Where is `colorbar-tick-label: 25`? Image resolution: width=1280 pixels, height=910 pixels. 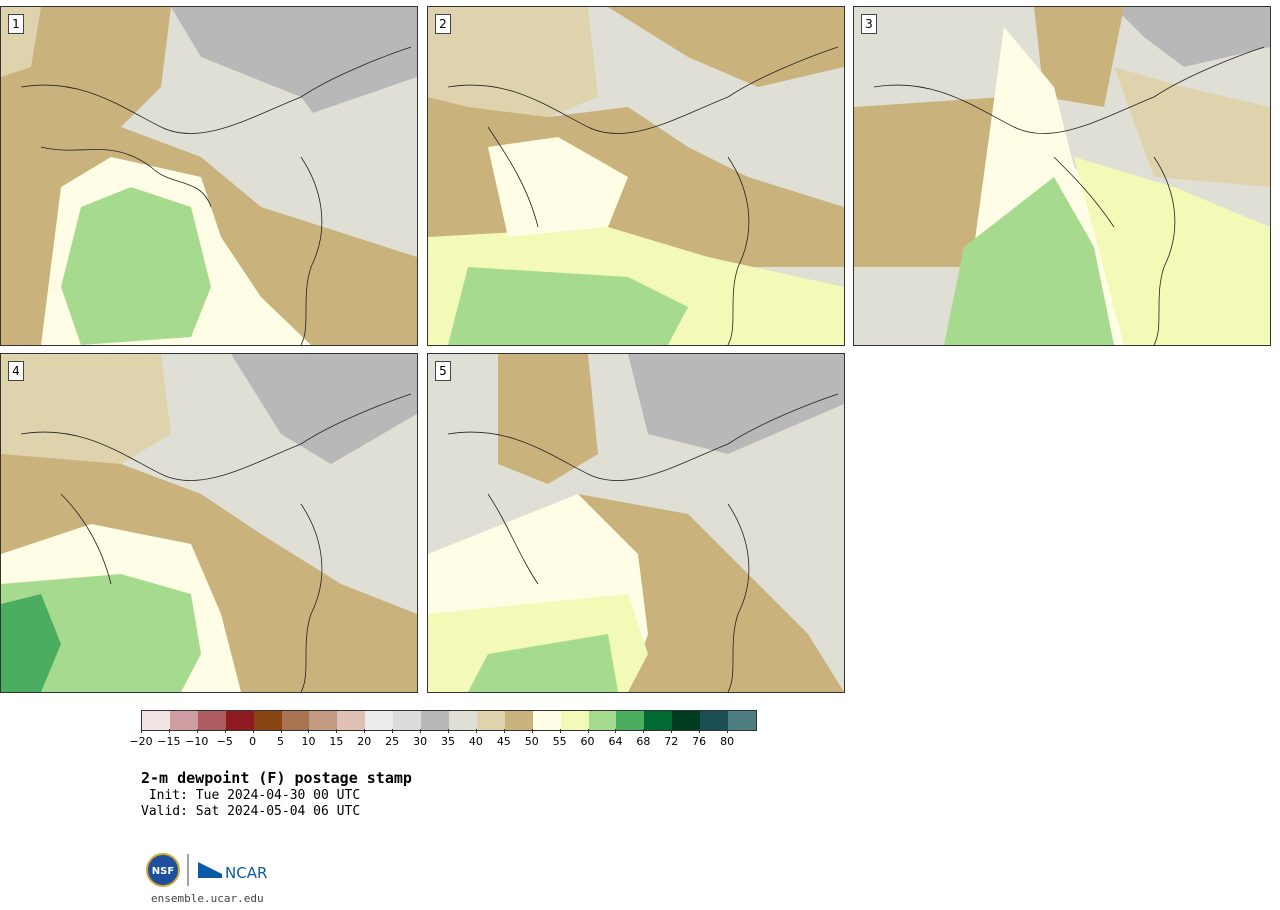
colorbar-tick-label: 25 is located at coordinates (392, 741).